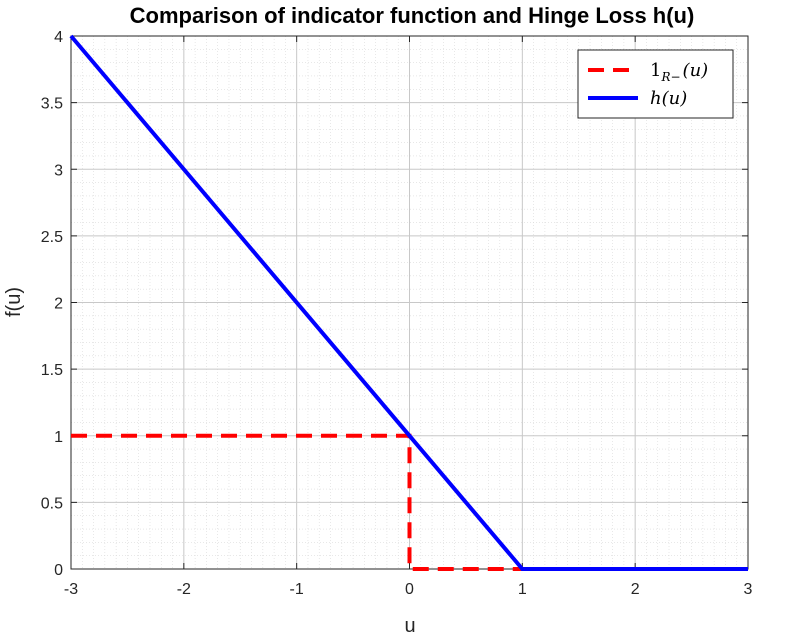 The width and height of the screenshot is (785, 635). What do you see at coordinates (679, 72) in the screenshot?
I see `legend-label-1: 1R− (u)` at bounding box center [679, 72].